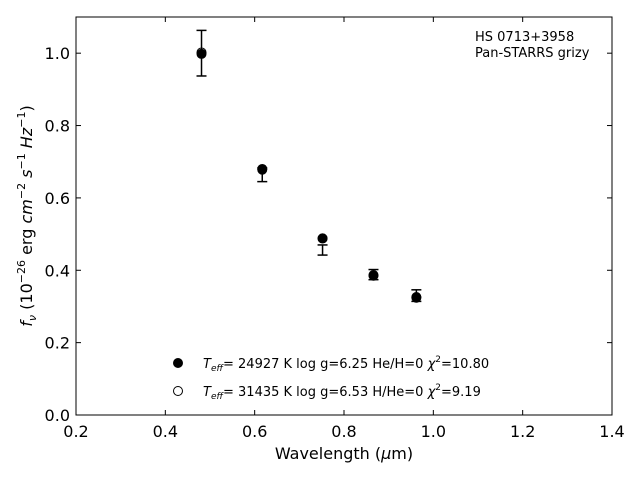 This screenshot has width=640, height=480. I want to click on x-tick-label: 1.0, so click(433, 431).